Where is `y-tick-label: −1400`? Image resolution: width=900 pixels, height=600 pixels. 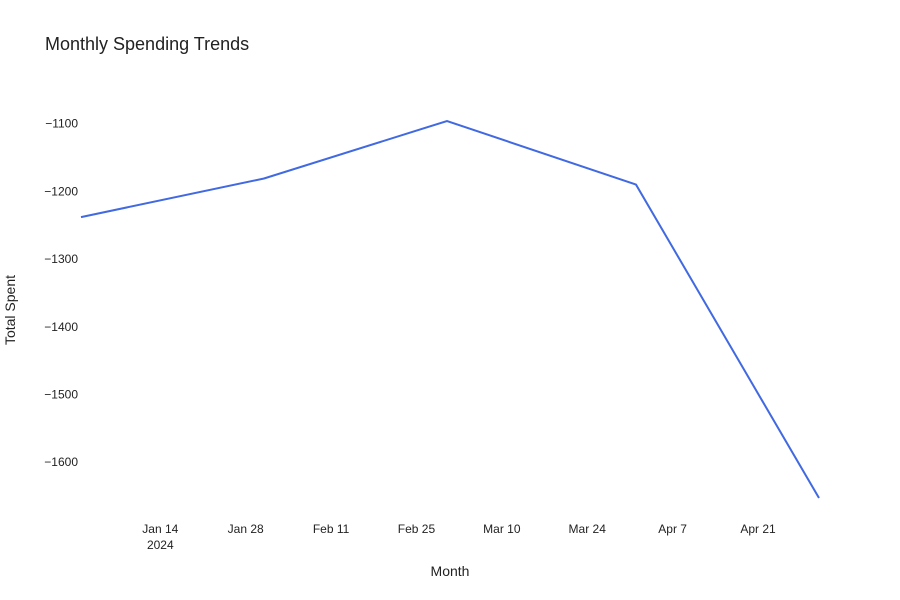 y-tick-label: −1400 is located at coordinates (61, 327).